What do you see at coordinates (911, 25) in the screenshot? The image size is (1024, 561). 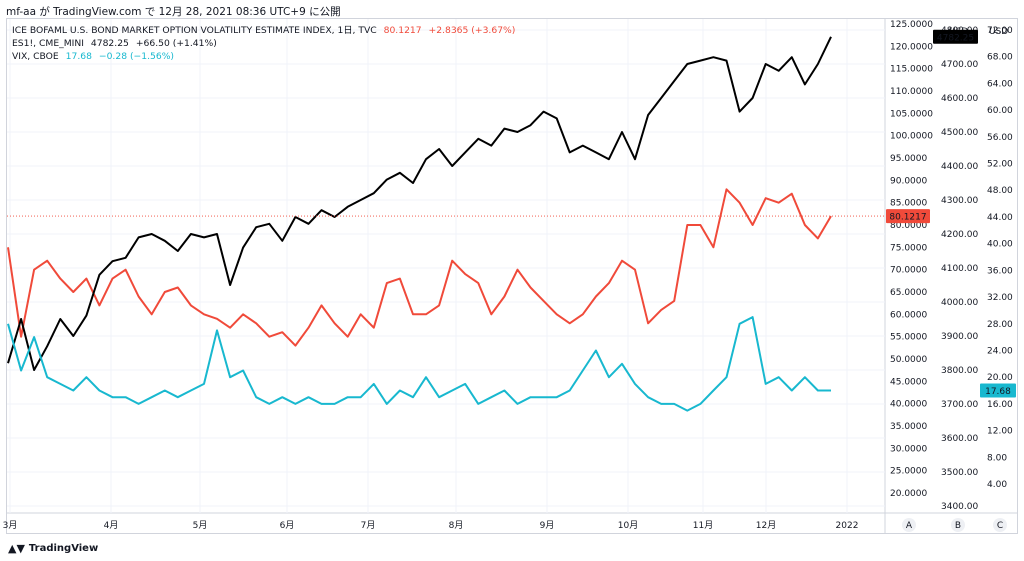 I see `axis-a-tick-label: 125.0000` at bounding box center [911, 25].